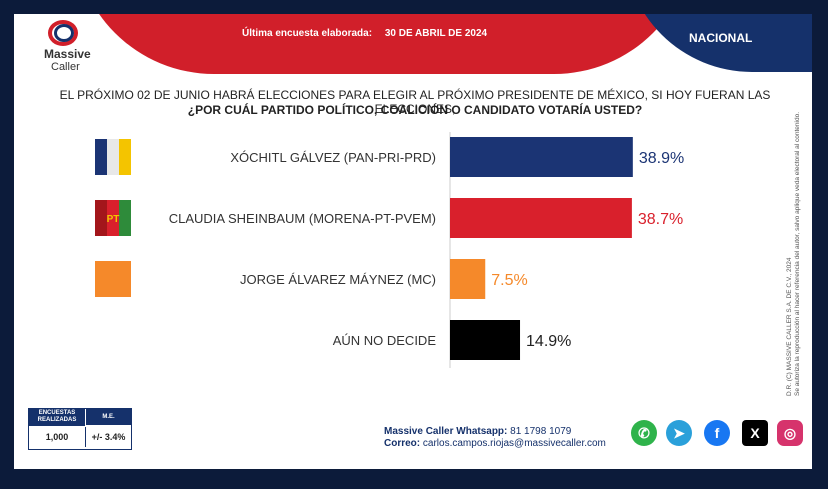 The image size is (828, 489). What do you see at coordinates (661, 158) in the screenshot?
I see `value-label: 38.9%` at bounding box center [661, 158].